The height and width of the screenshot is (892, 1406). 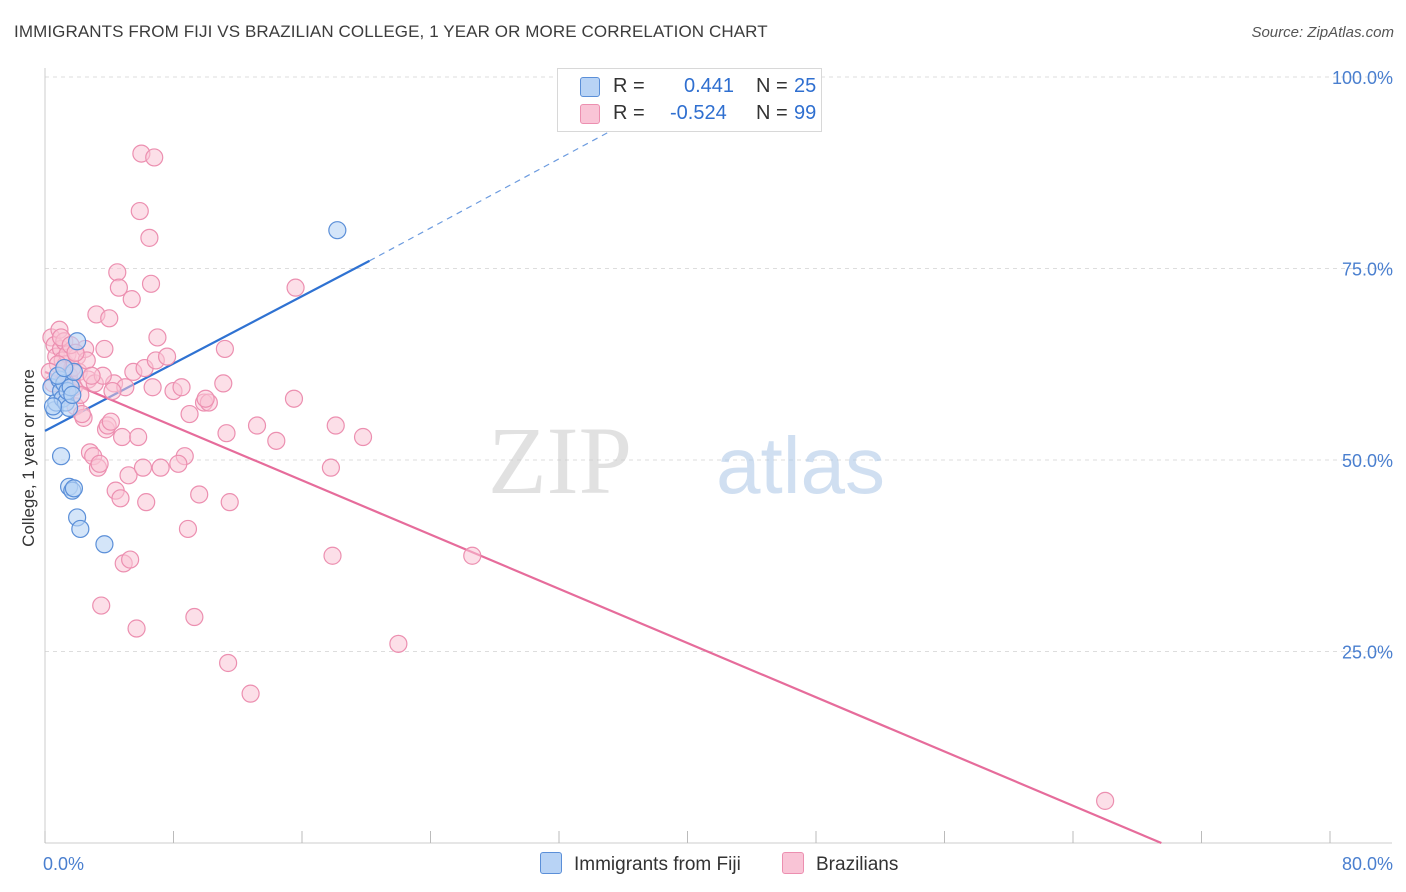 I want to click on y-tick-label: 75.0%, so click(x=1367, y=270).